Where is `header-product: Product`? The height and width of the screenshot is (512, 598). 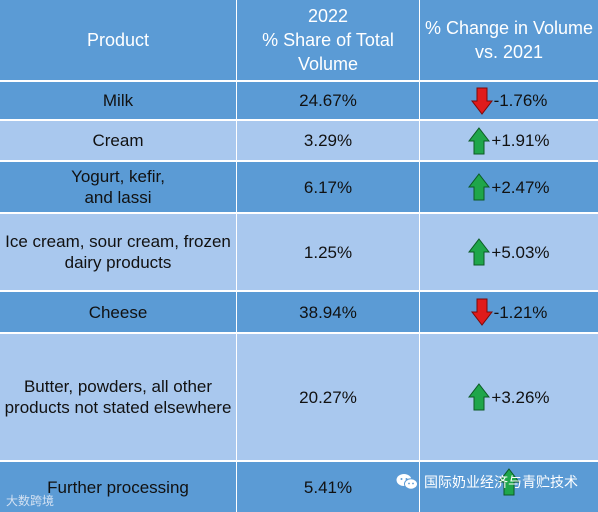
header-product: Product is located at coordinates (118, 40).